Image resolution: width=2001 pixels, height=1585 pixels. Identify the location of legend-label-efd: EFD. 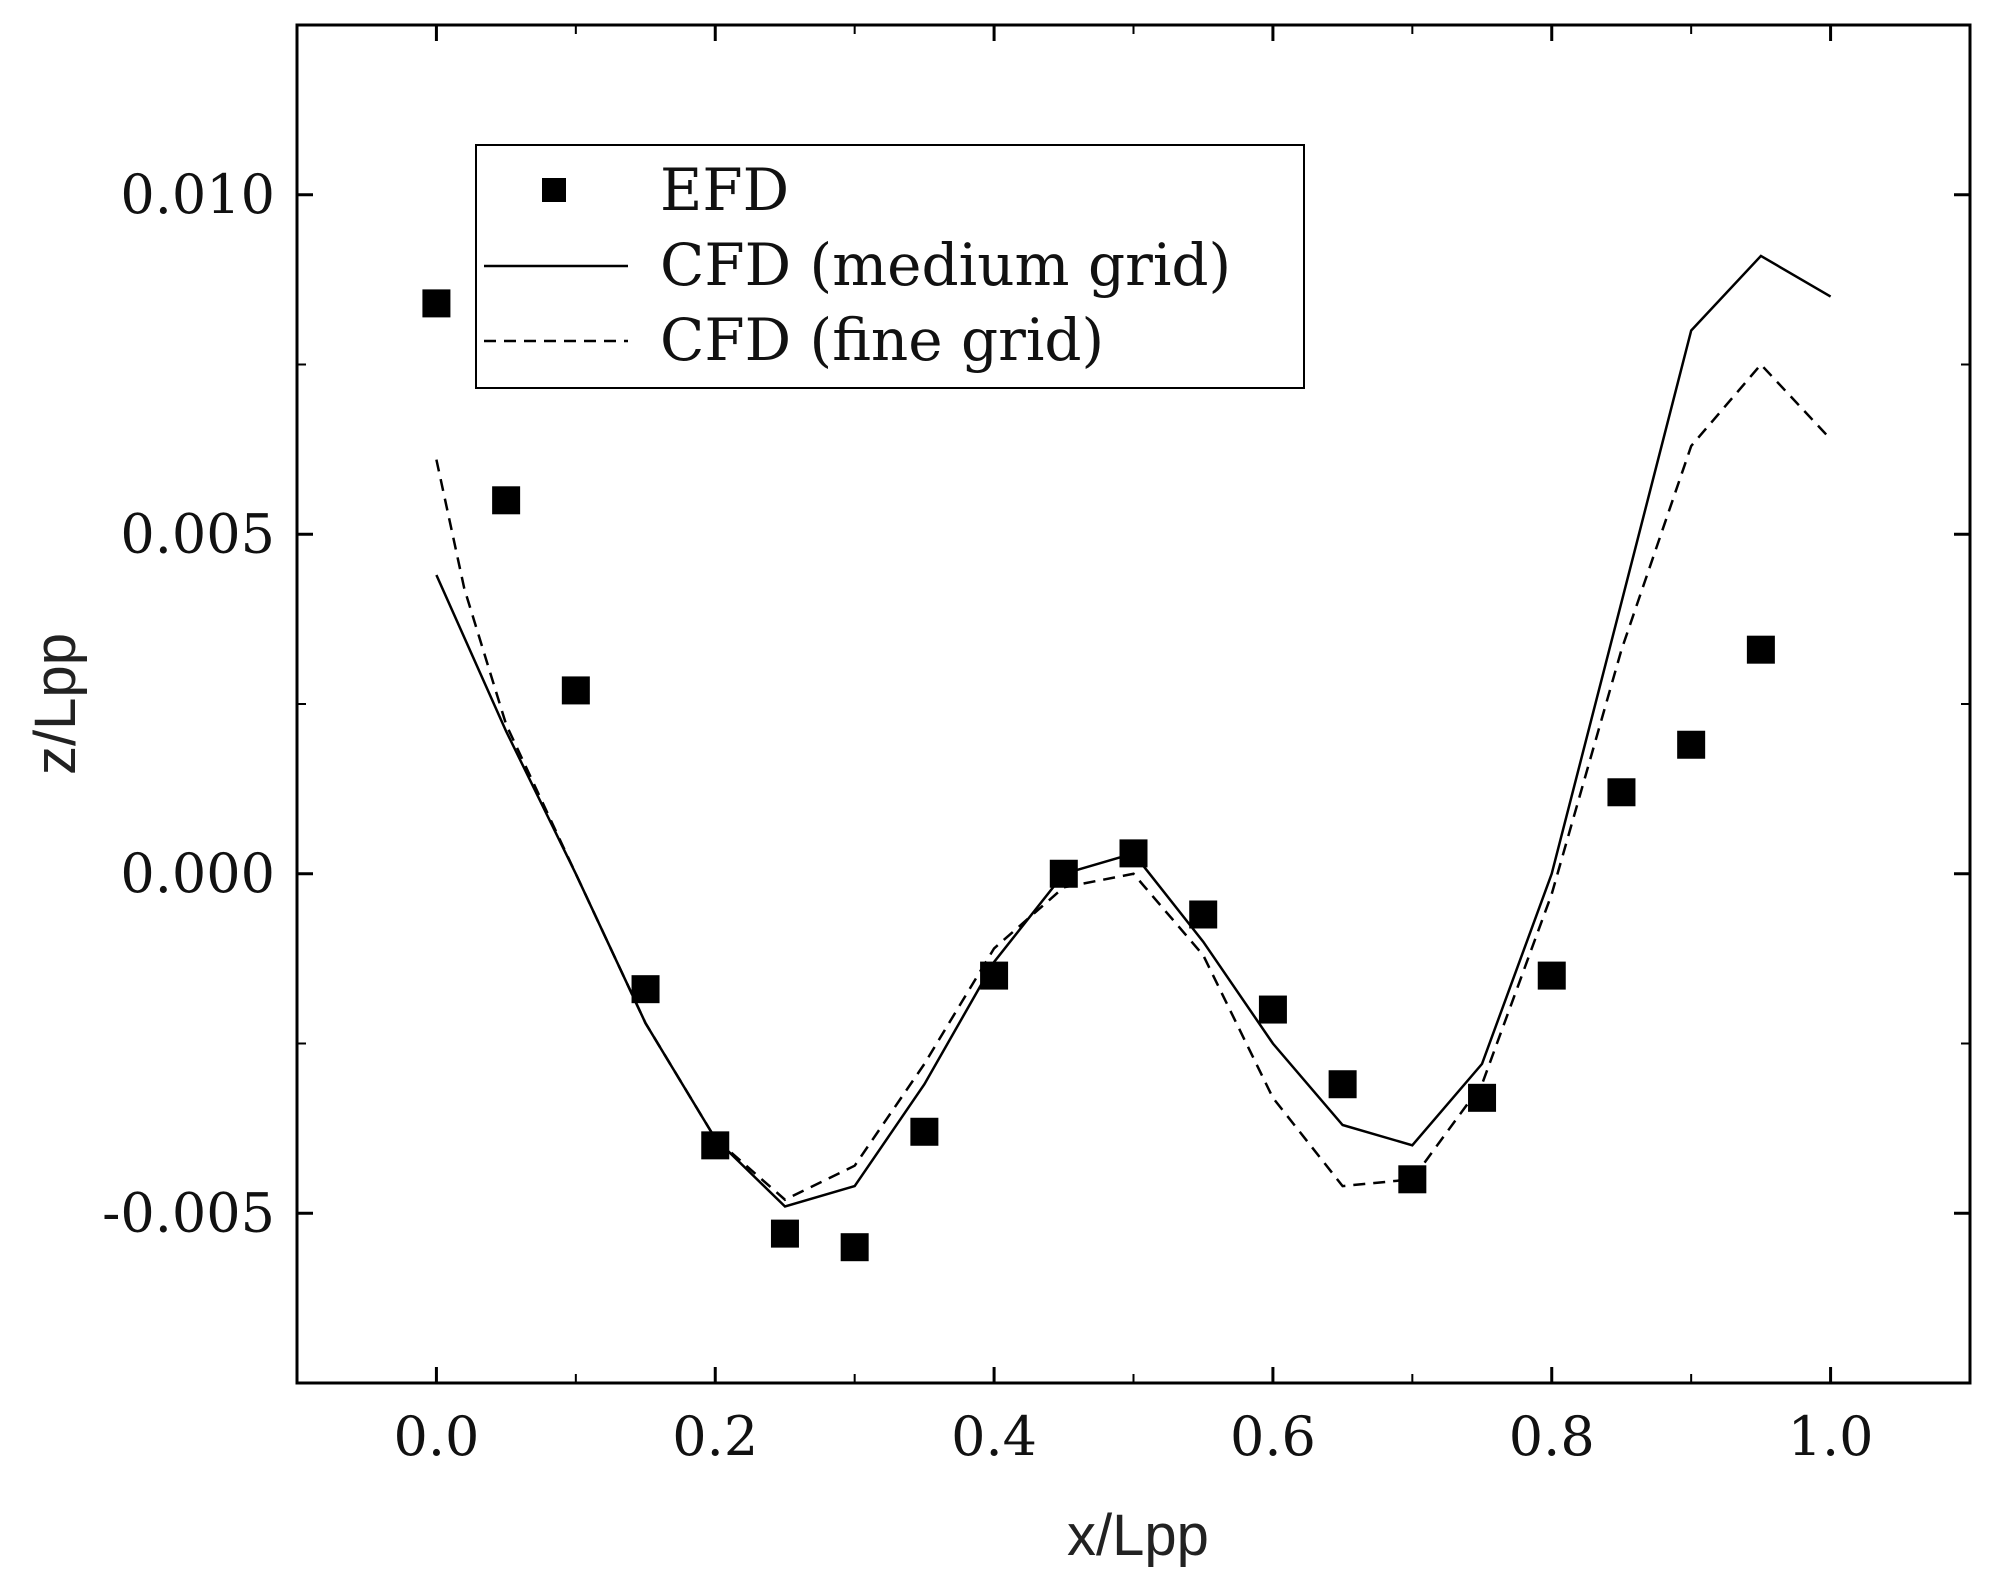
(724, 190).